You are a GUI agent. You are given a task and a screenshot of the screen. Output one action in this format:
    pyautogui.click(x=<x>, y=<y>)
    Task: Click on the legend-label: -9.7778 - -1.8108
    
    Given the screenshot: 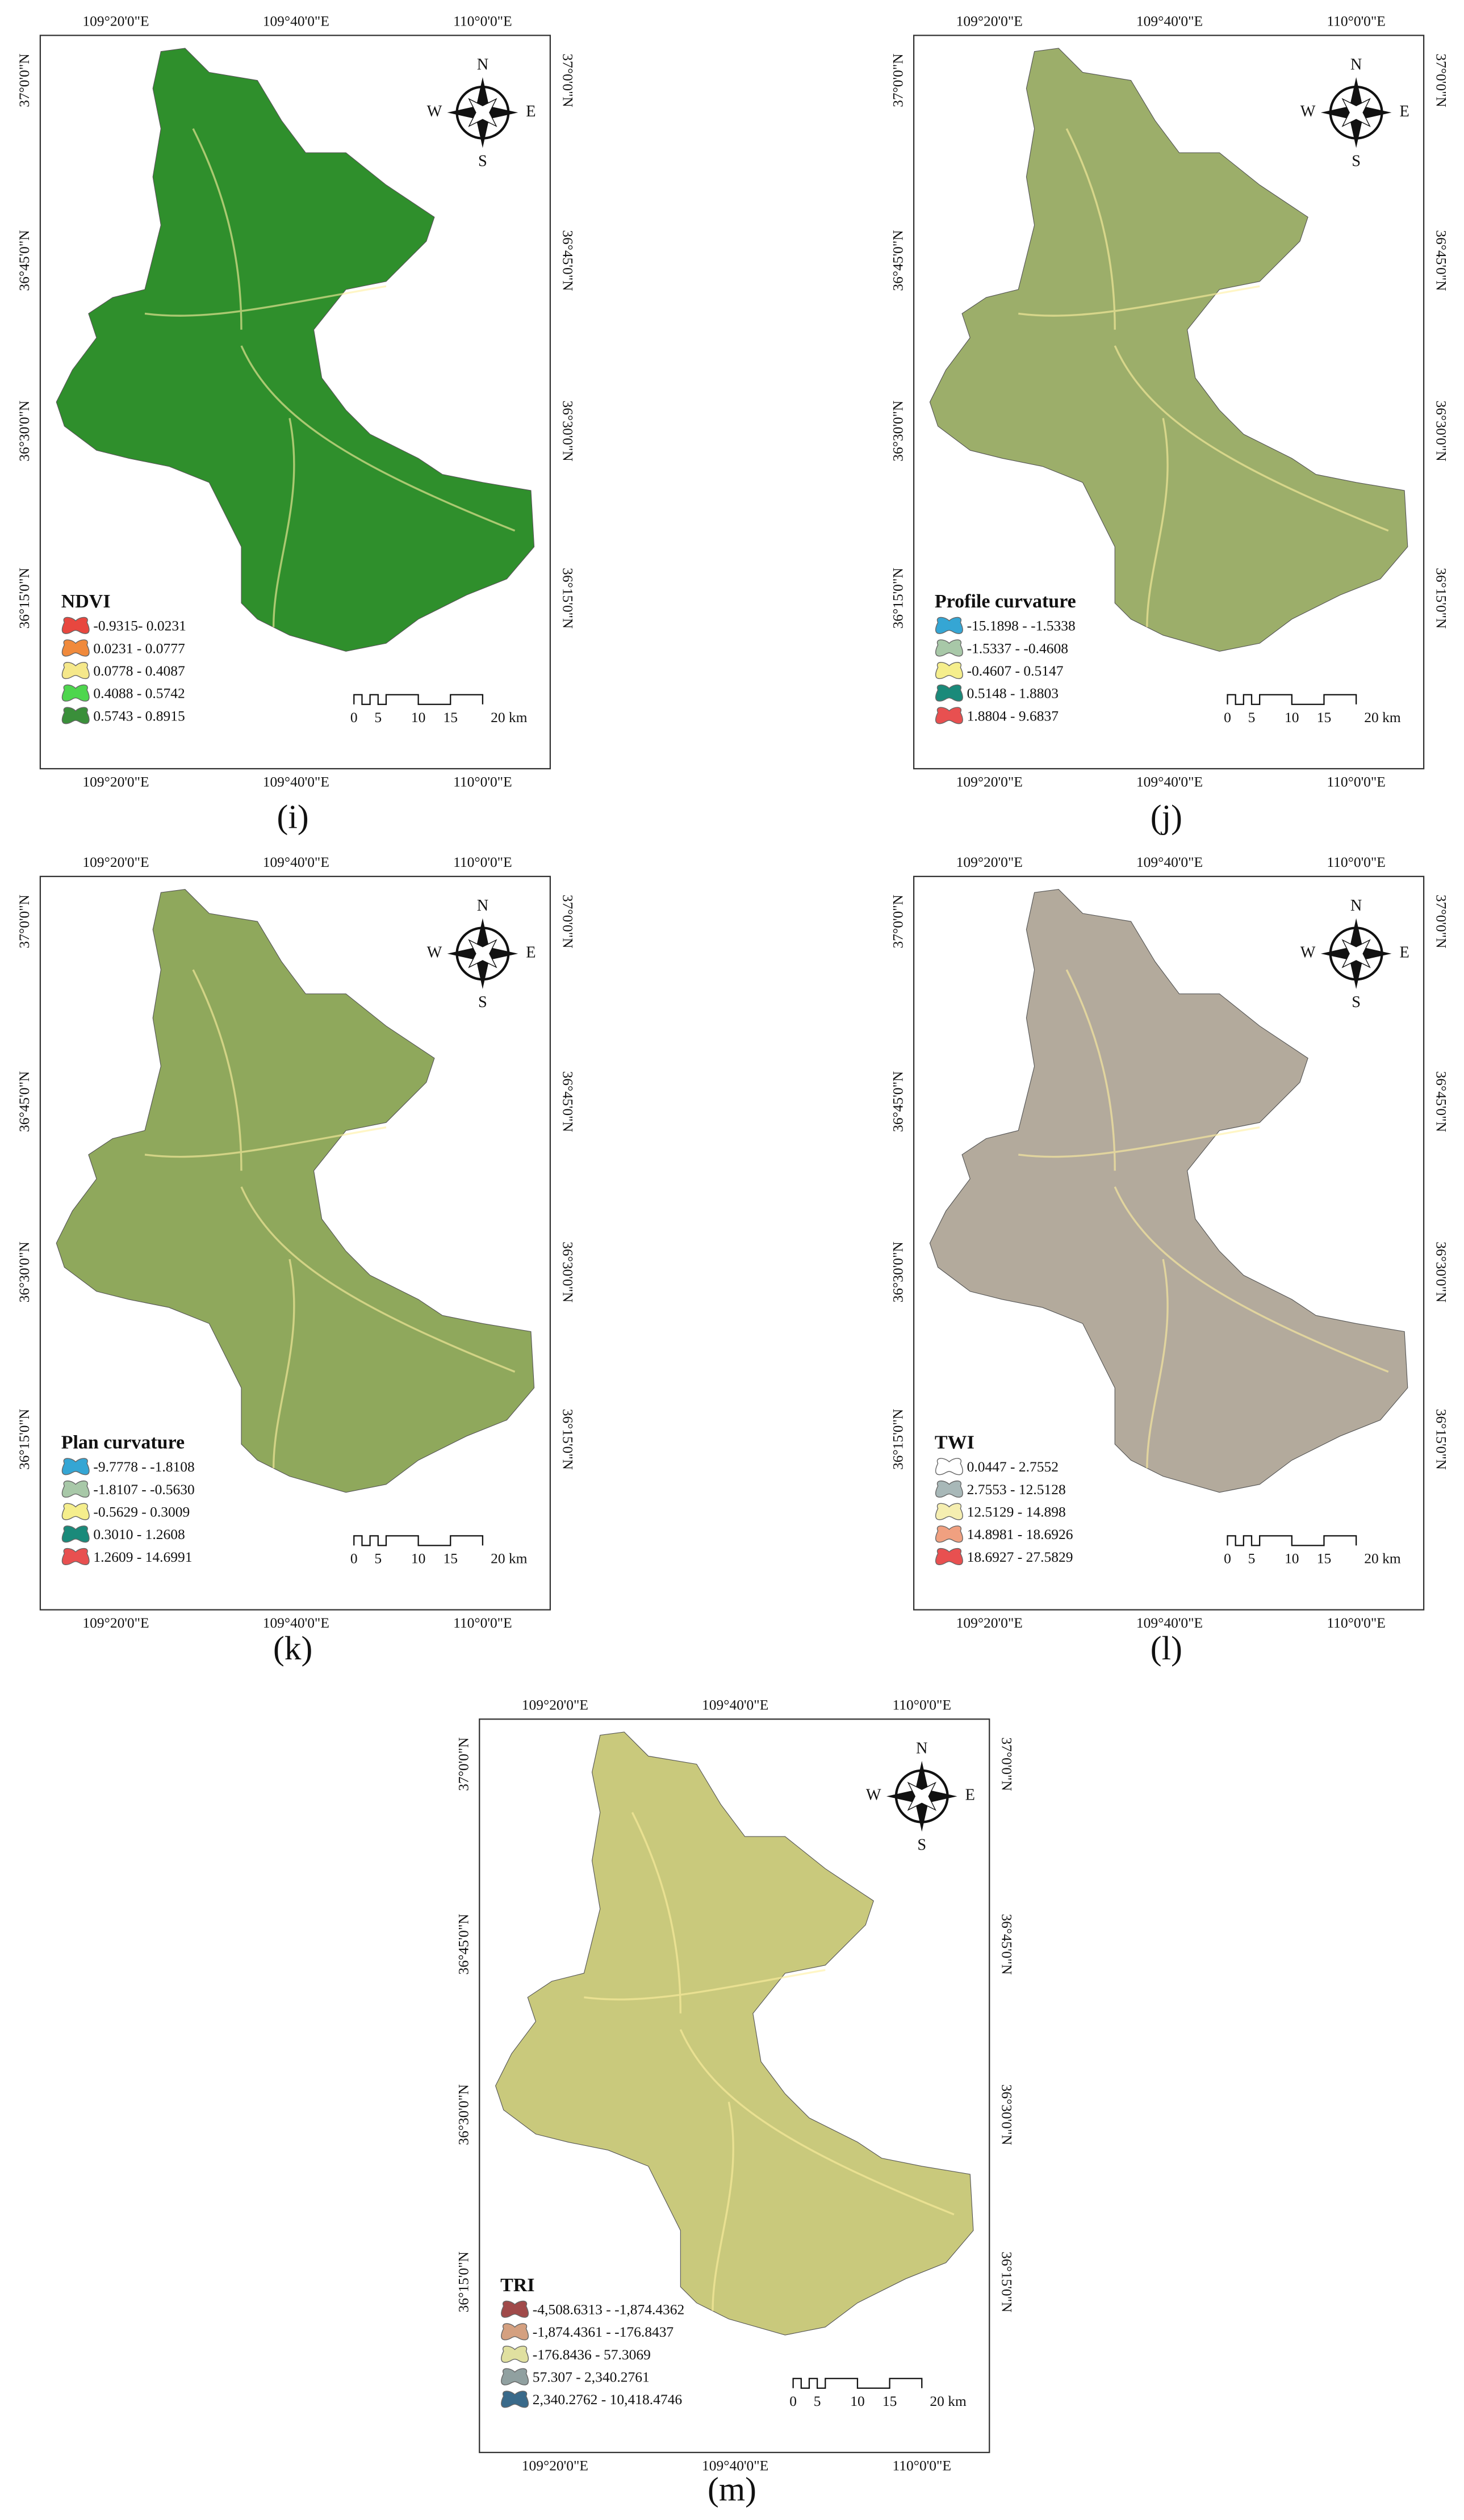 What is the action you would take?
    pyautogui.click(x=143, y=1466)
    